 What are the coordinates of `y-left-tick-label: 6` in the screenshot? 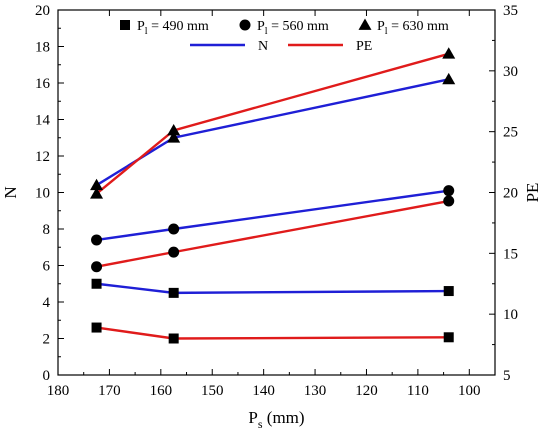 It's located at (47, 267).